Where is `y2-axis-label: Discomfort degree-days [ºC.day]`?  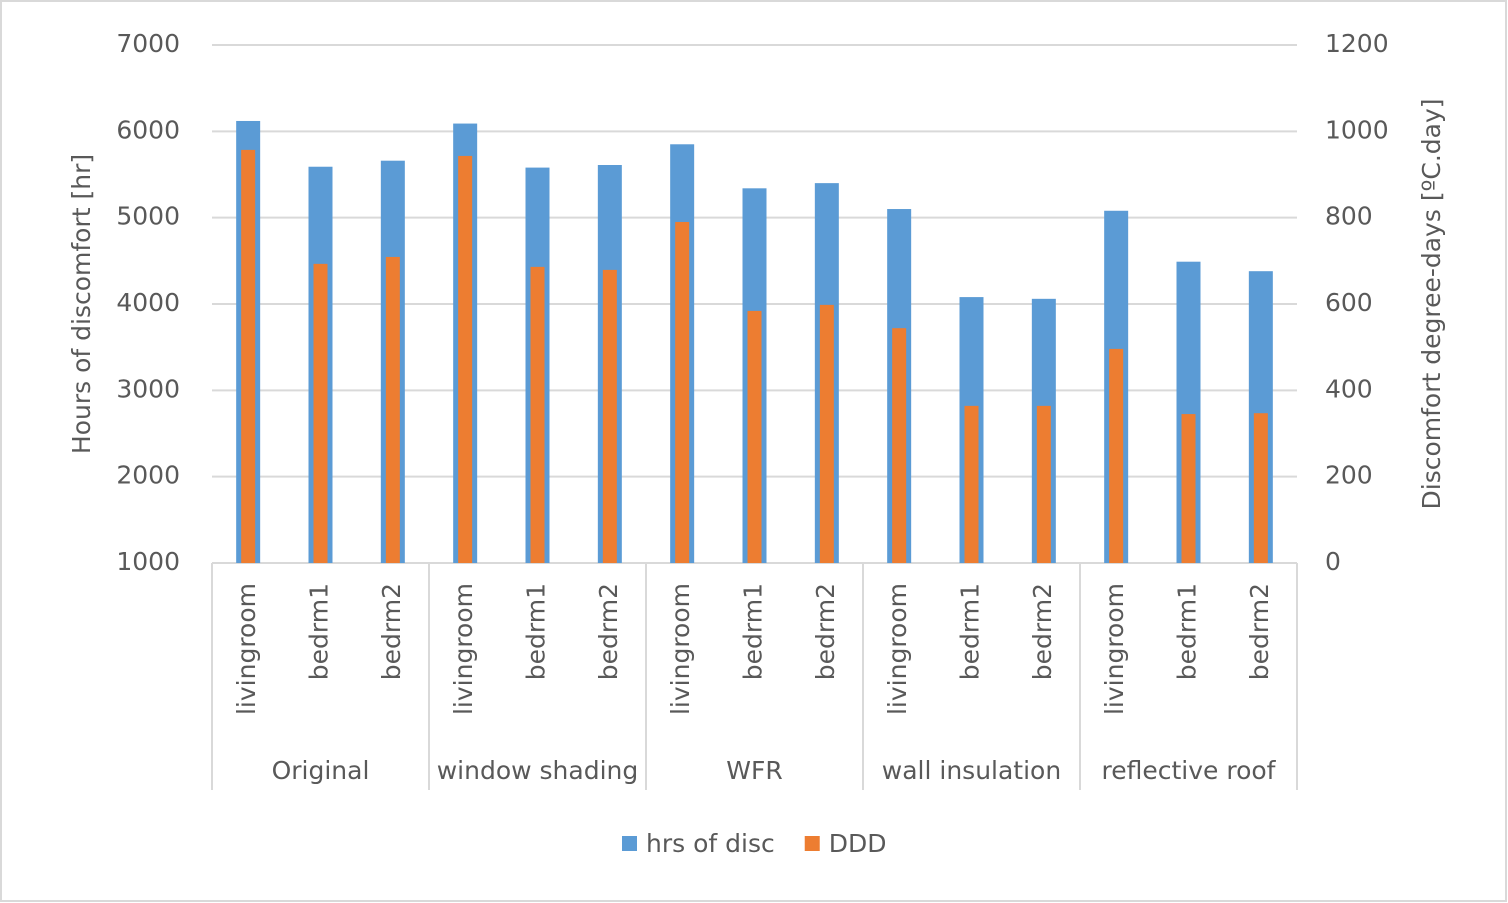
y2-axis-label: Discomfort degree-days [ºC.day] is located at coordinates (1431, 304).